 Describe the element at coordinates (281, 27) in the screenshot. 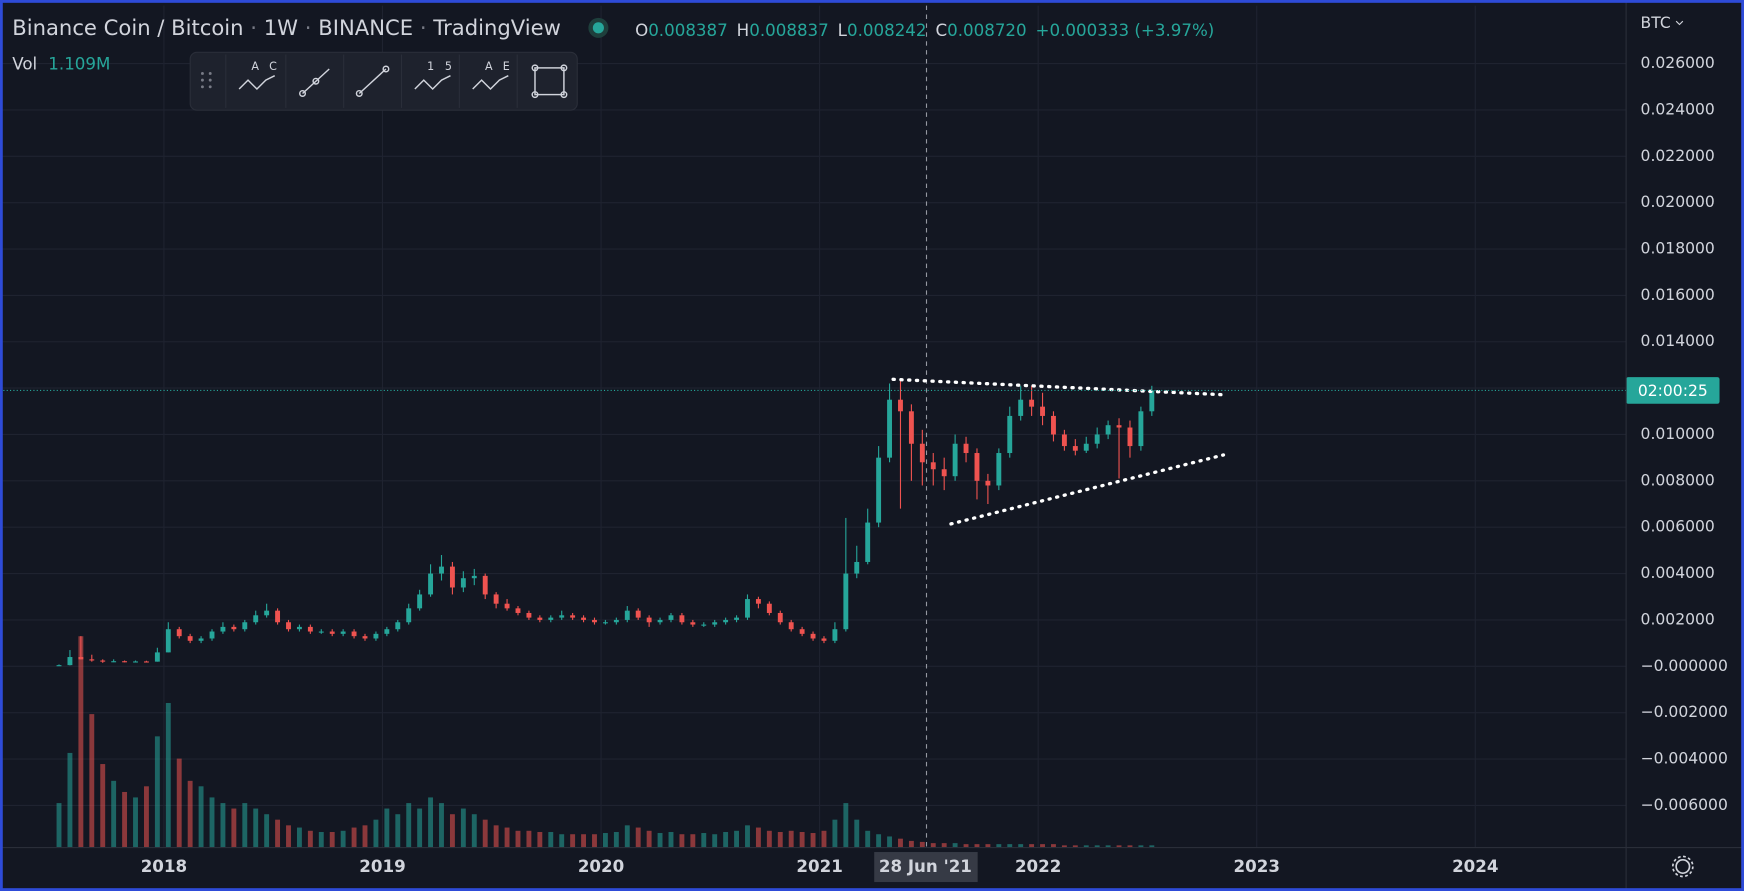

I see `interval: 1W` at that location.